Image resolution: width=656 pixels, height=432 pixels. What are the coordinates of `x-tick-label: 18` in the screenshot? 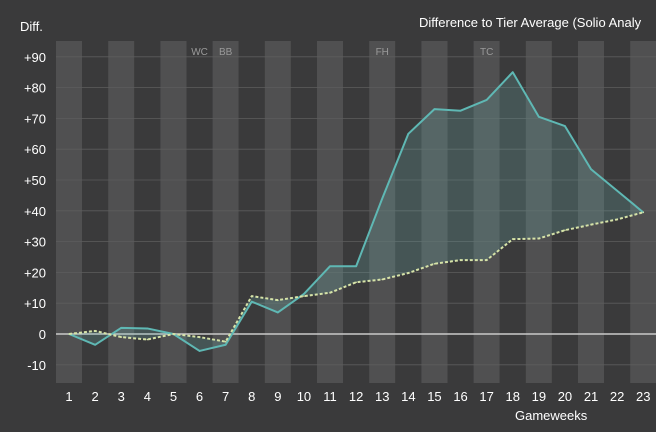 It's located at (513, 396).